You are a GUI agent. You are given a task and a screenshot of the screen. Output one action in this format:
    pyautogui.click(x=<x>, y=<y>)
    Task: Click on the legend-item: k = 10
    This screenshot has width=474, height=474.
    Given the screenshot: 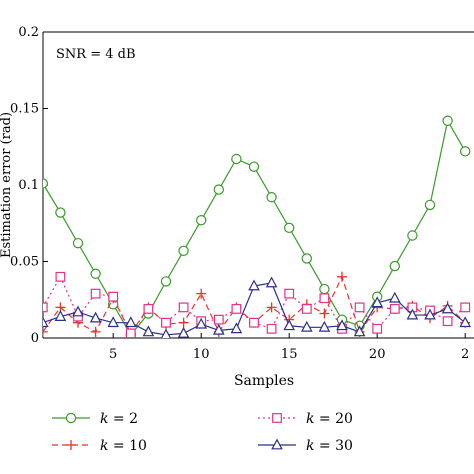 What is the action you would take?
    pyautogui.click(x=99, y=446)
    